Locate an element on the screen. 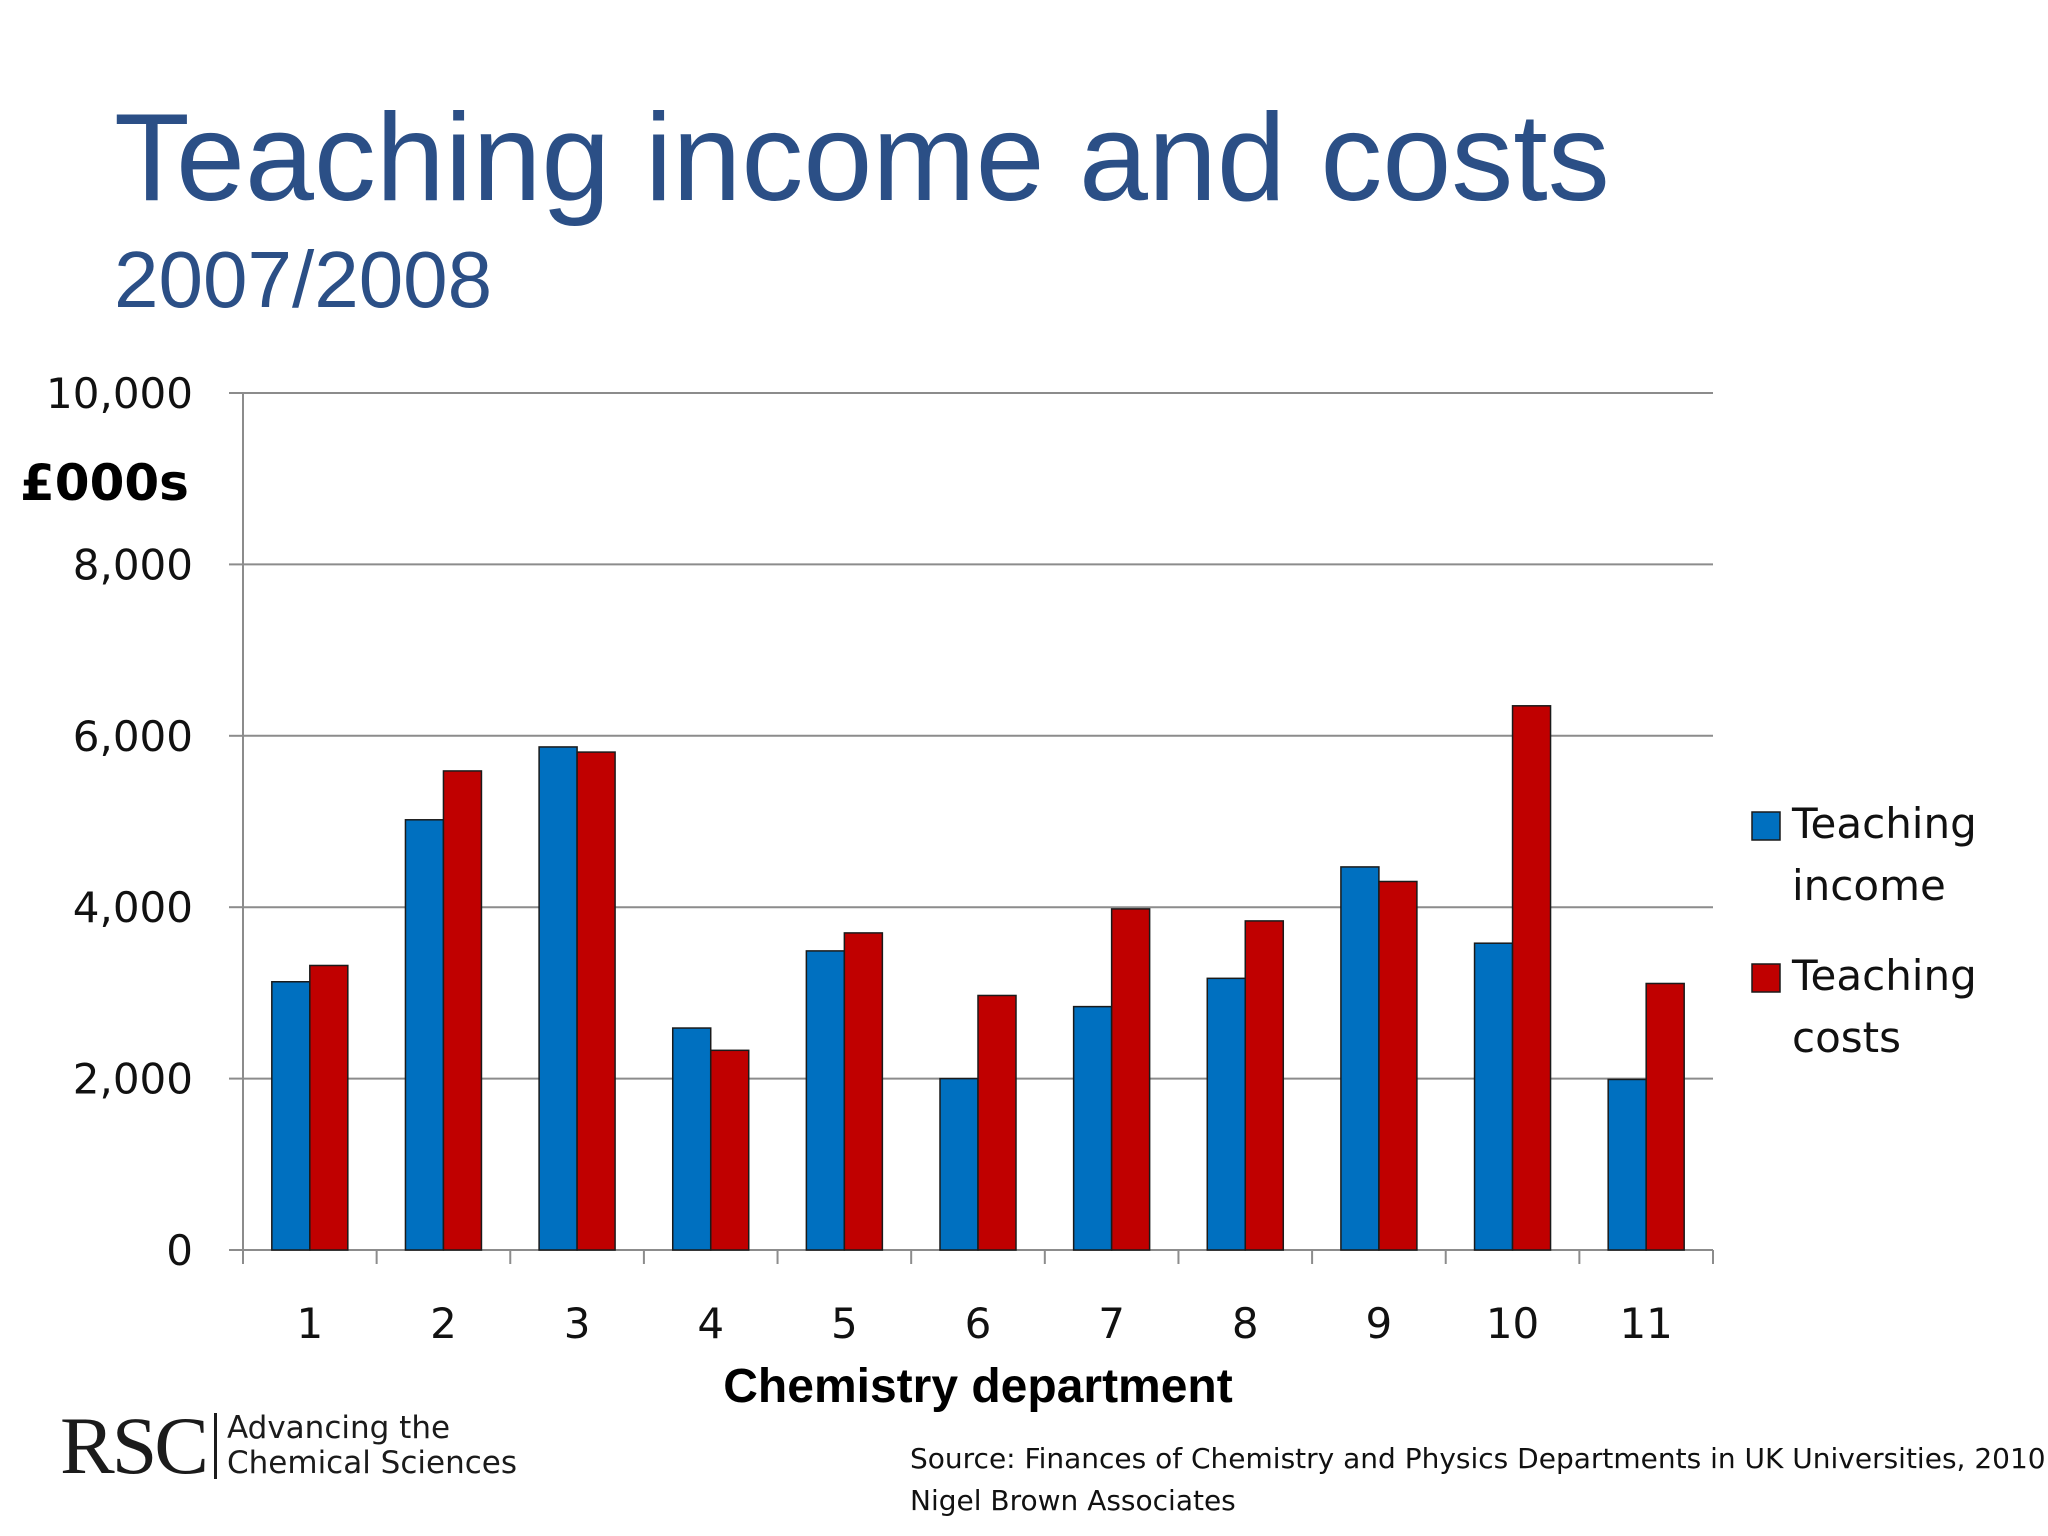 The image size is (2048, 1536). logo-mark: RSC is located at coordinates (134, 1445).